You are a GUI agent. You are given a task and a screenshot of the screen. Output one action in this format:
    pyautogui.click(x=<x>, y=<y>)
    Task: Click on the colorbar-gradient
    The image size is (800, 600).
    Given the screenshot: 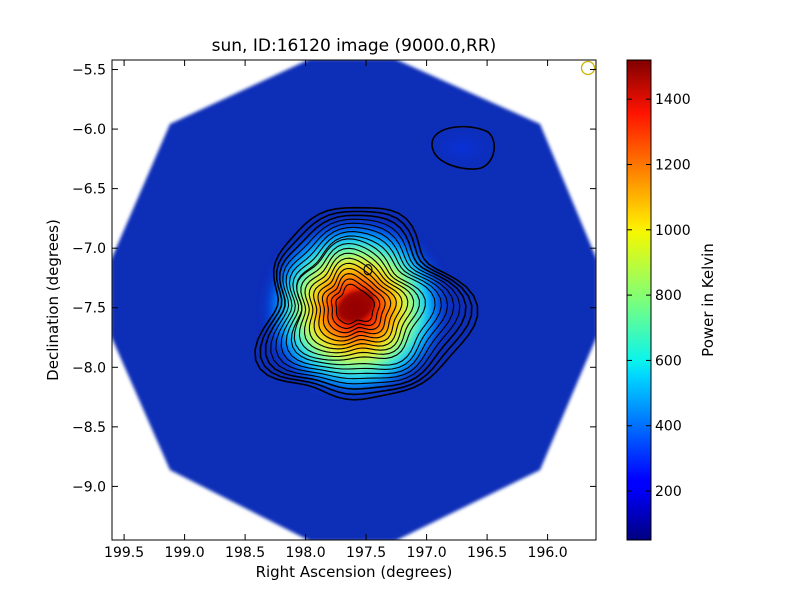 What is the action you would take?
    pyautogui.click(x=639, y=300)
    